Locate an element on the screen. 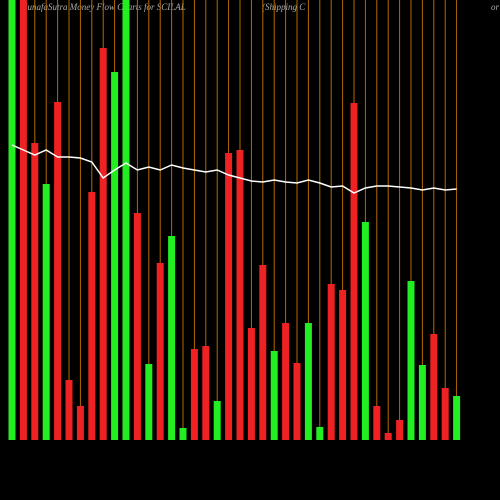  chart-subtitle: (Shipping C is located at coordinates (284, 7).